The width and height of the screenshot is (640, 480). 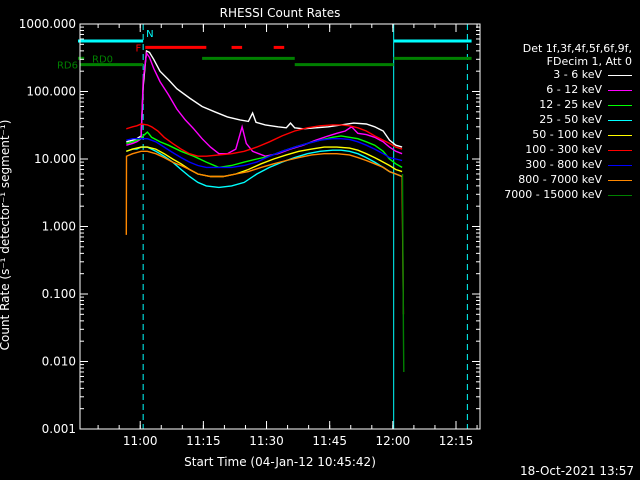 What do you see at coordinates (393, 441) in the screenshot?
I see `x-tick-label: 12:00` at bounding box center [393, 441].